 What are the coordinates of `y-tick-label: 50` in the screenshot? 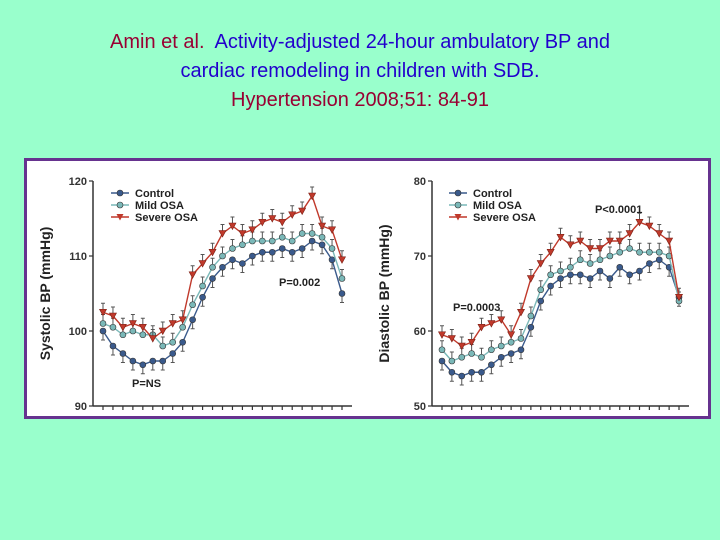 It's located at (420, 407).